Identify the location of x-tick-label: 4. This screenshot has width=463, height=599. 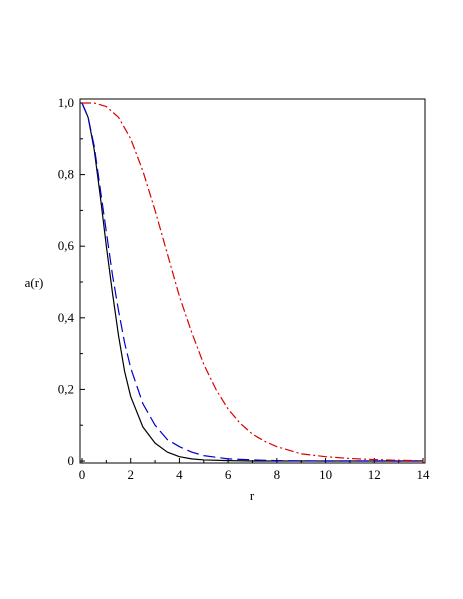
(179, 474).